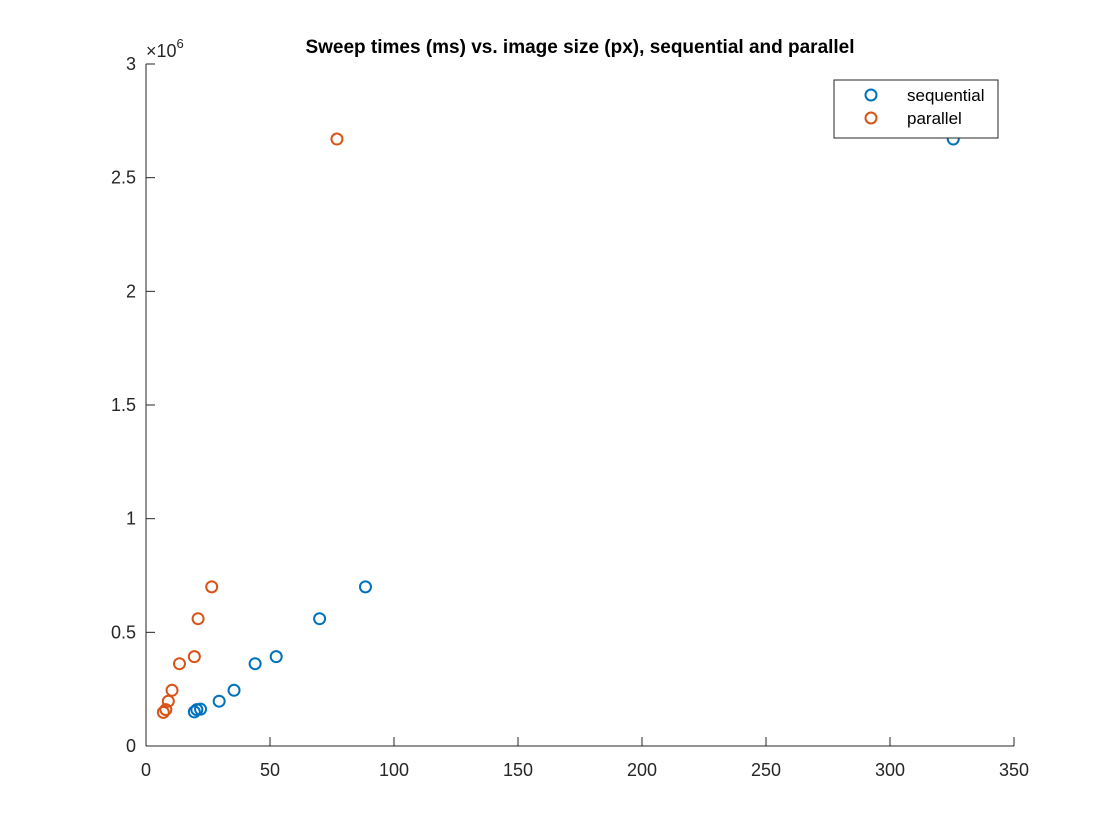  I want to click on y-tick-label: 2, so click(131, 291).